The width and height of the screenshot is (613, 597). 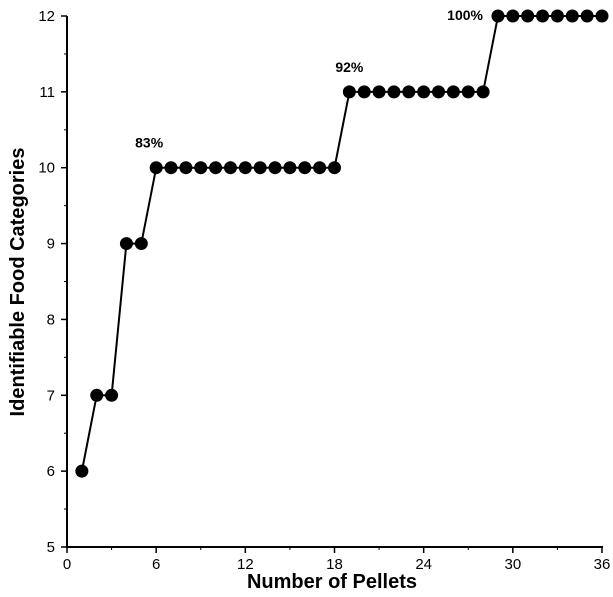 What do you see at coordinates (332, 582) in the screenshot?
I see `x-axis-title: Number of Pellets` at bounding box center [332, 582].